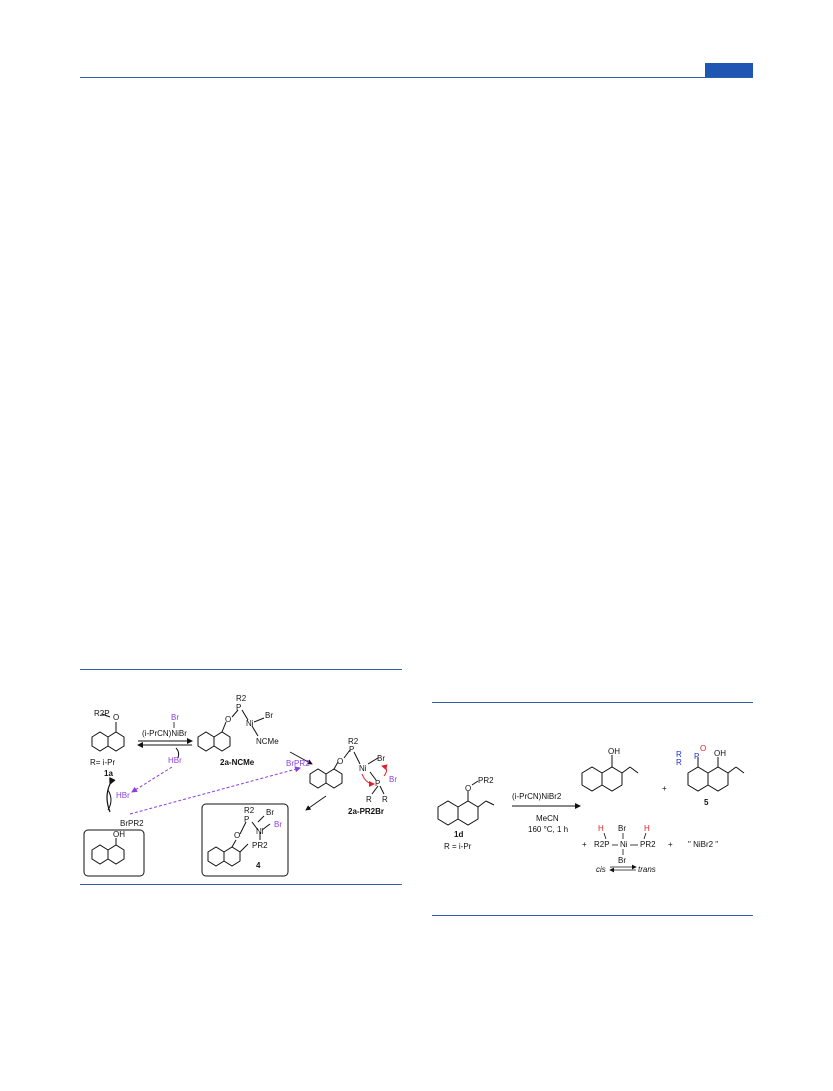 The image size is (833, 1091). I want to click on hbr-top-label: HBr, so click(175, 760).